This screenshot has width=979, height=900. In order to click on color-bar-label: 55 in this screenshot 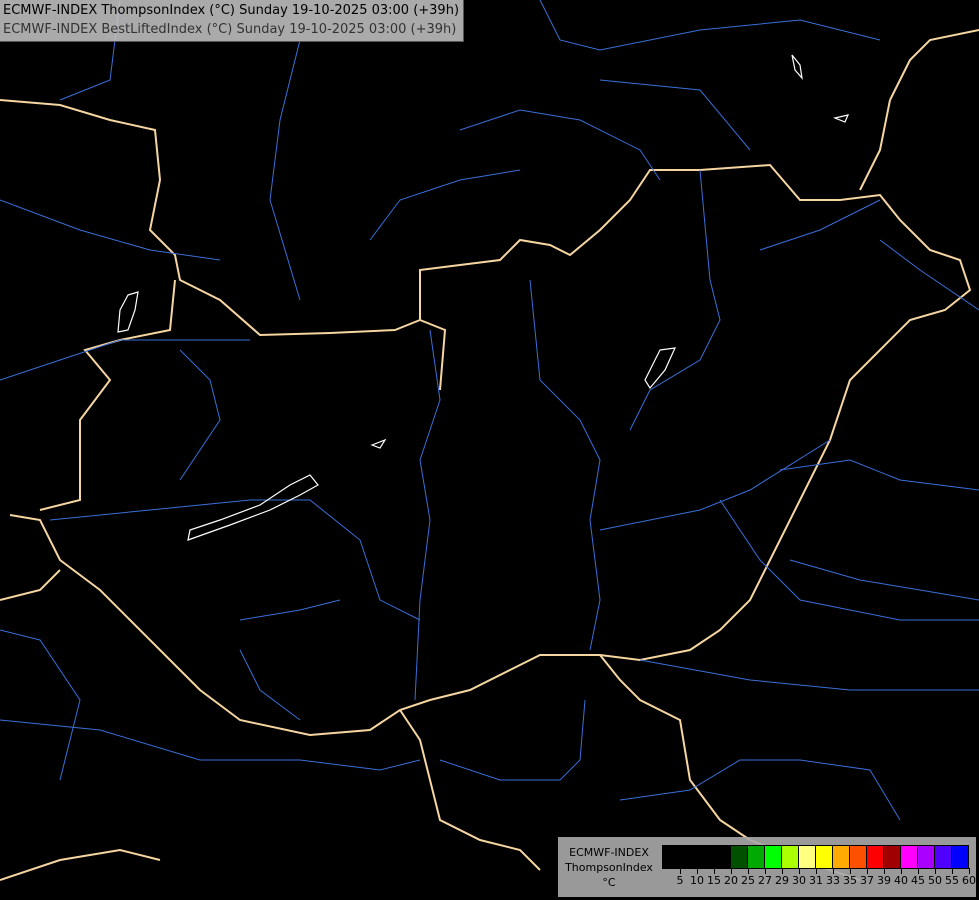, I will do `click(952, 880)`.